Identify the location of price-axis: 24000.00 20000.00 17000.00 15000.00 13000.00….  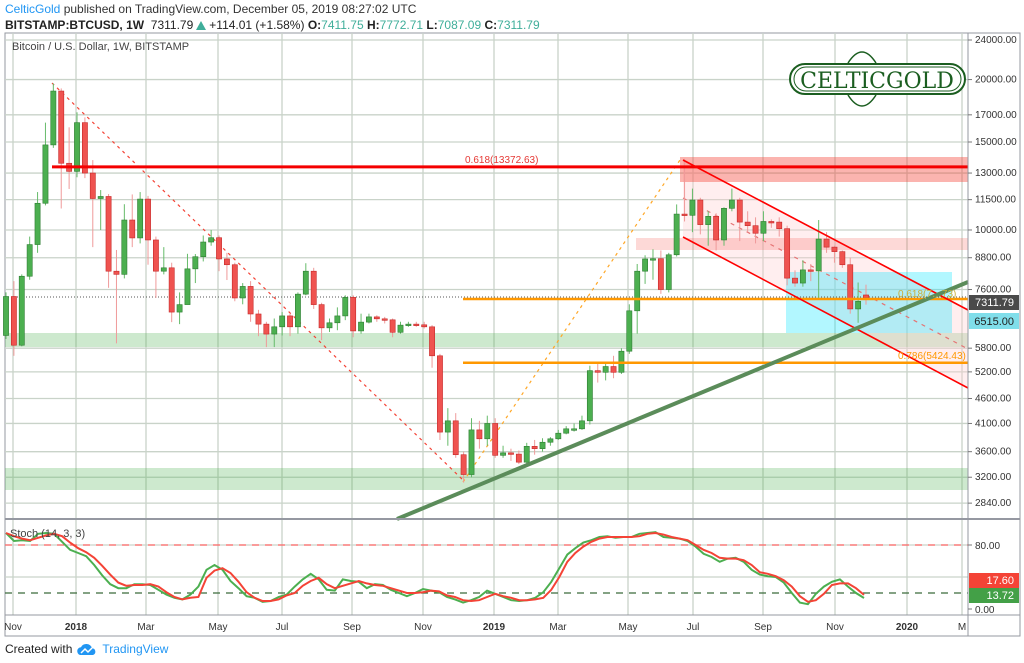
(992, 325).